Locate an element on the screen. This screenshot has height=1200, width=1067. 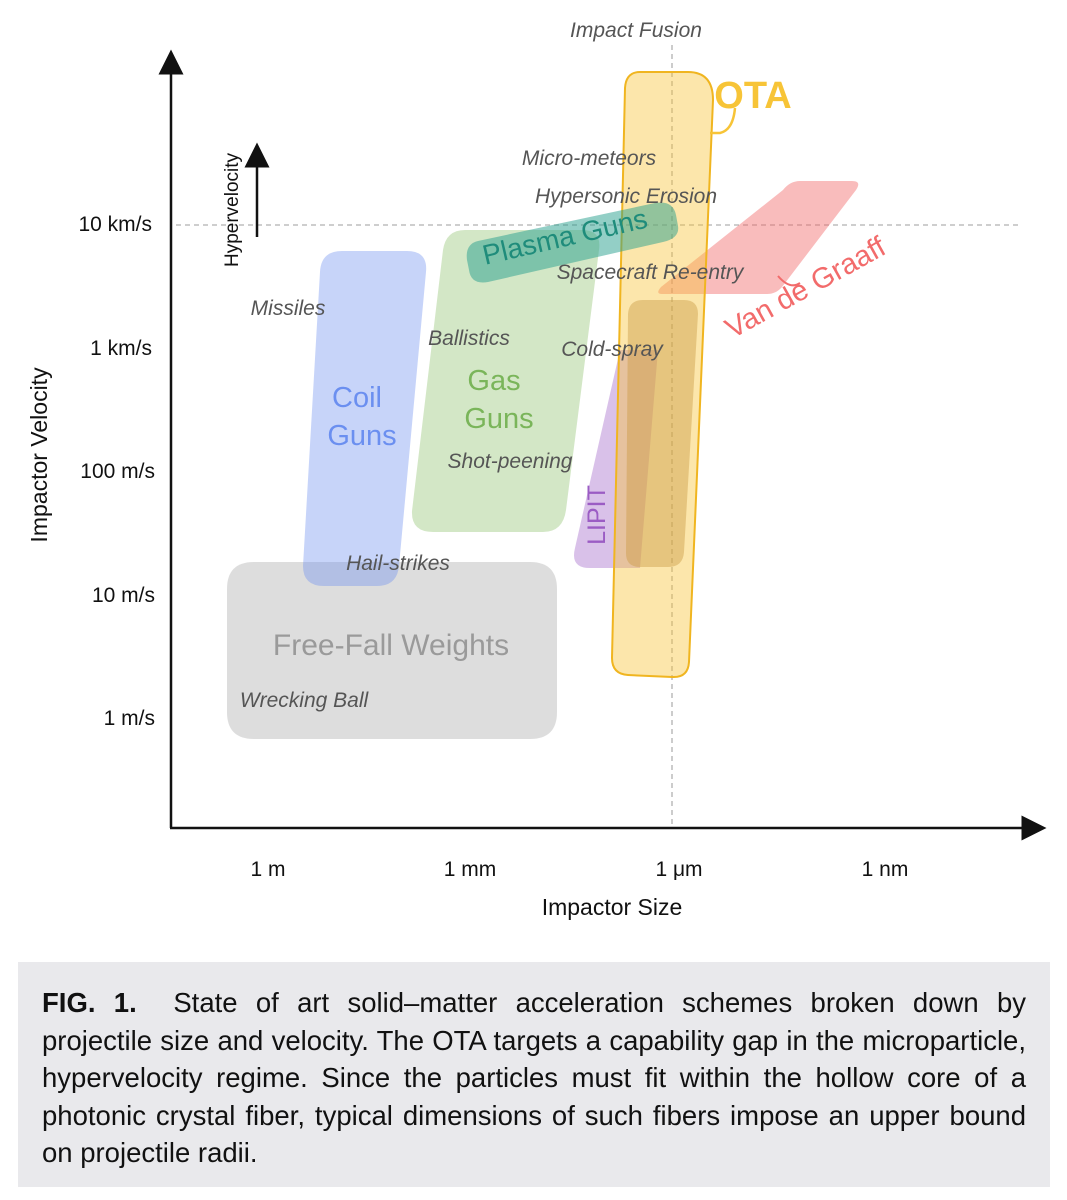
cold-spray-region is located at coordinates (662, 433).